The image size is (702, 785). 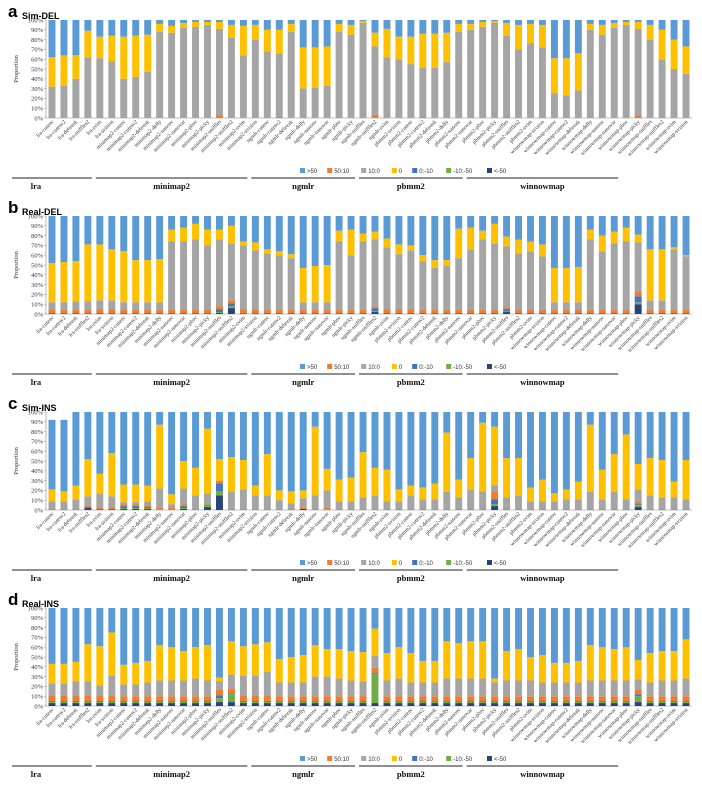 I want to click on legend-swatch-lt50, so click(x=489, y=758).